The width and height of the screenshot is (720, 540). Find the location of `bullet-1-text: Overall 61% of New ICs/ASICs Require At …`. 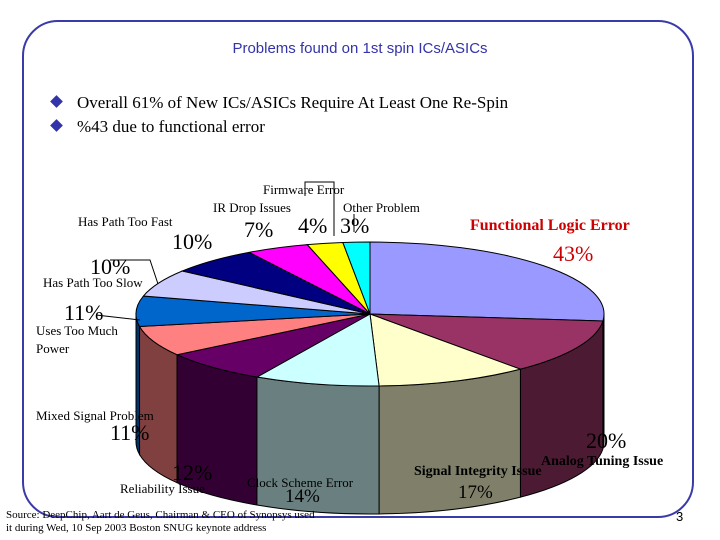

bullet-1-text: Overall 61% of New ICs/ASICs Require At … is located at coordinates (293, 102).